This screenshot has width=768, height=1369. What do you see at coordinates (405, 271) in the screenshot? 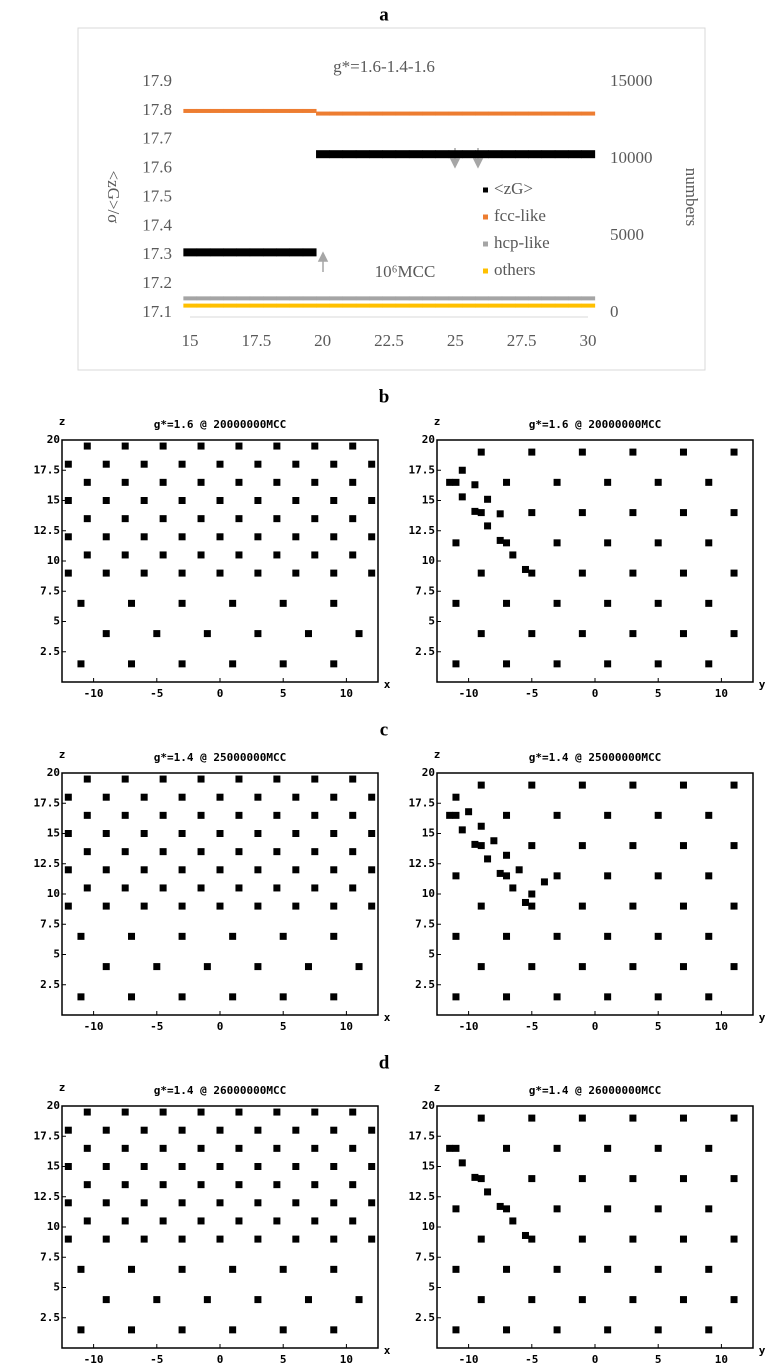
I see `x-axis-label: 10⁶MCC` at bounding box center [405, 271].